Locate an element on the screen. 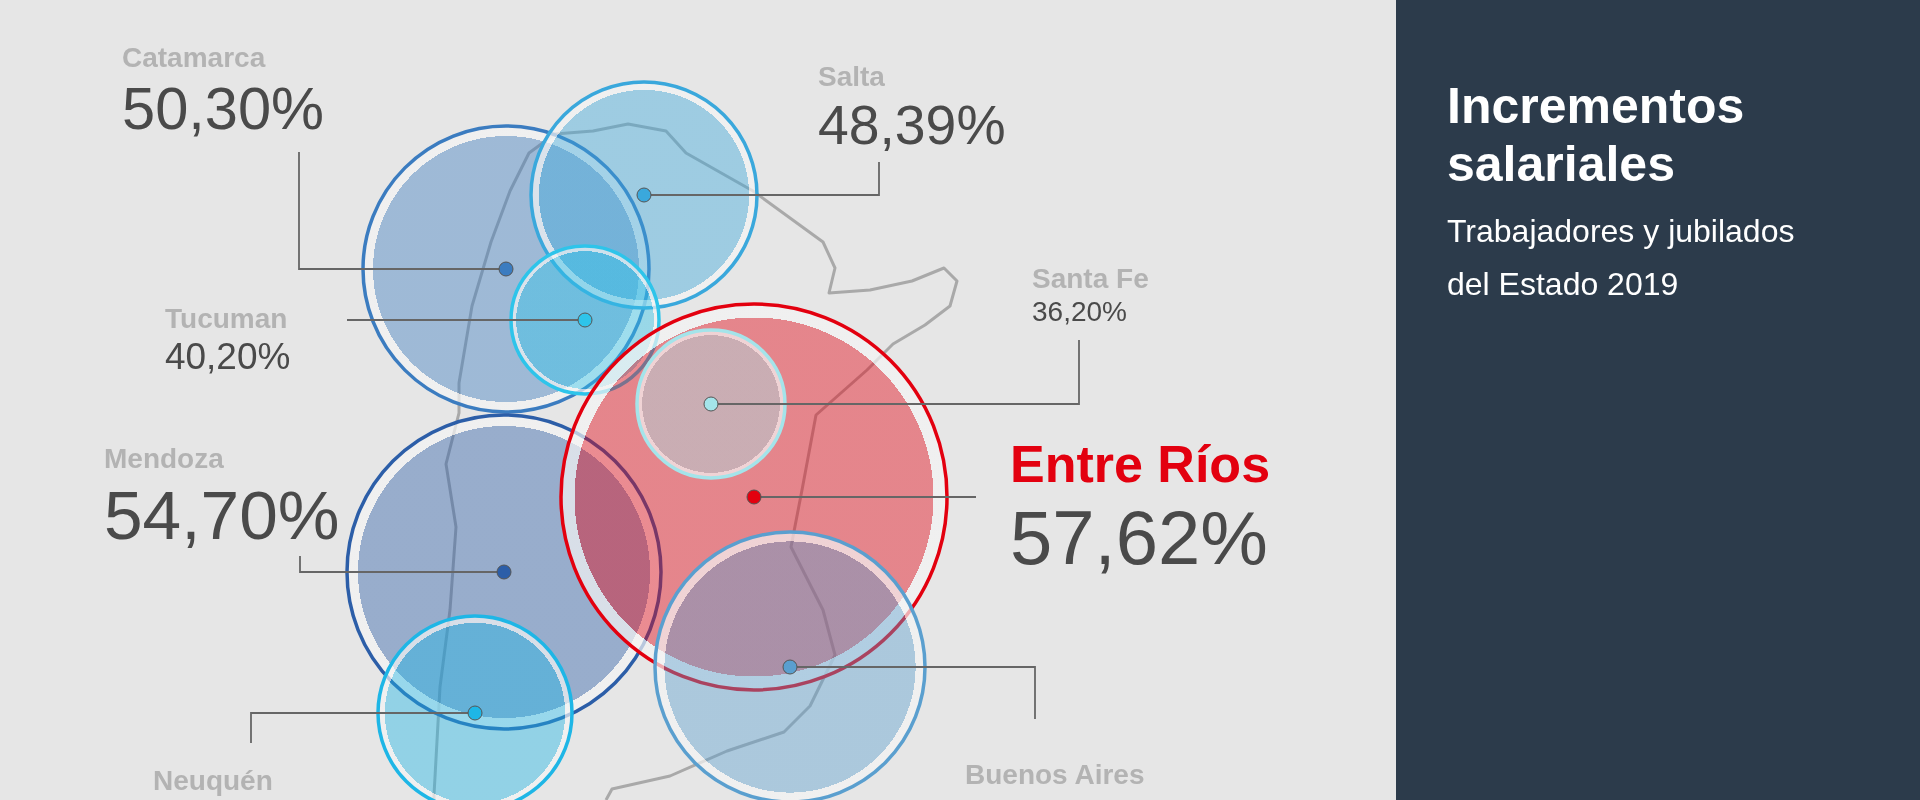  data-label: 48,39% is located at coordinates (912, 125).